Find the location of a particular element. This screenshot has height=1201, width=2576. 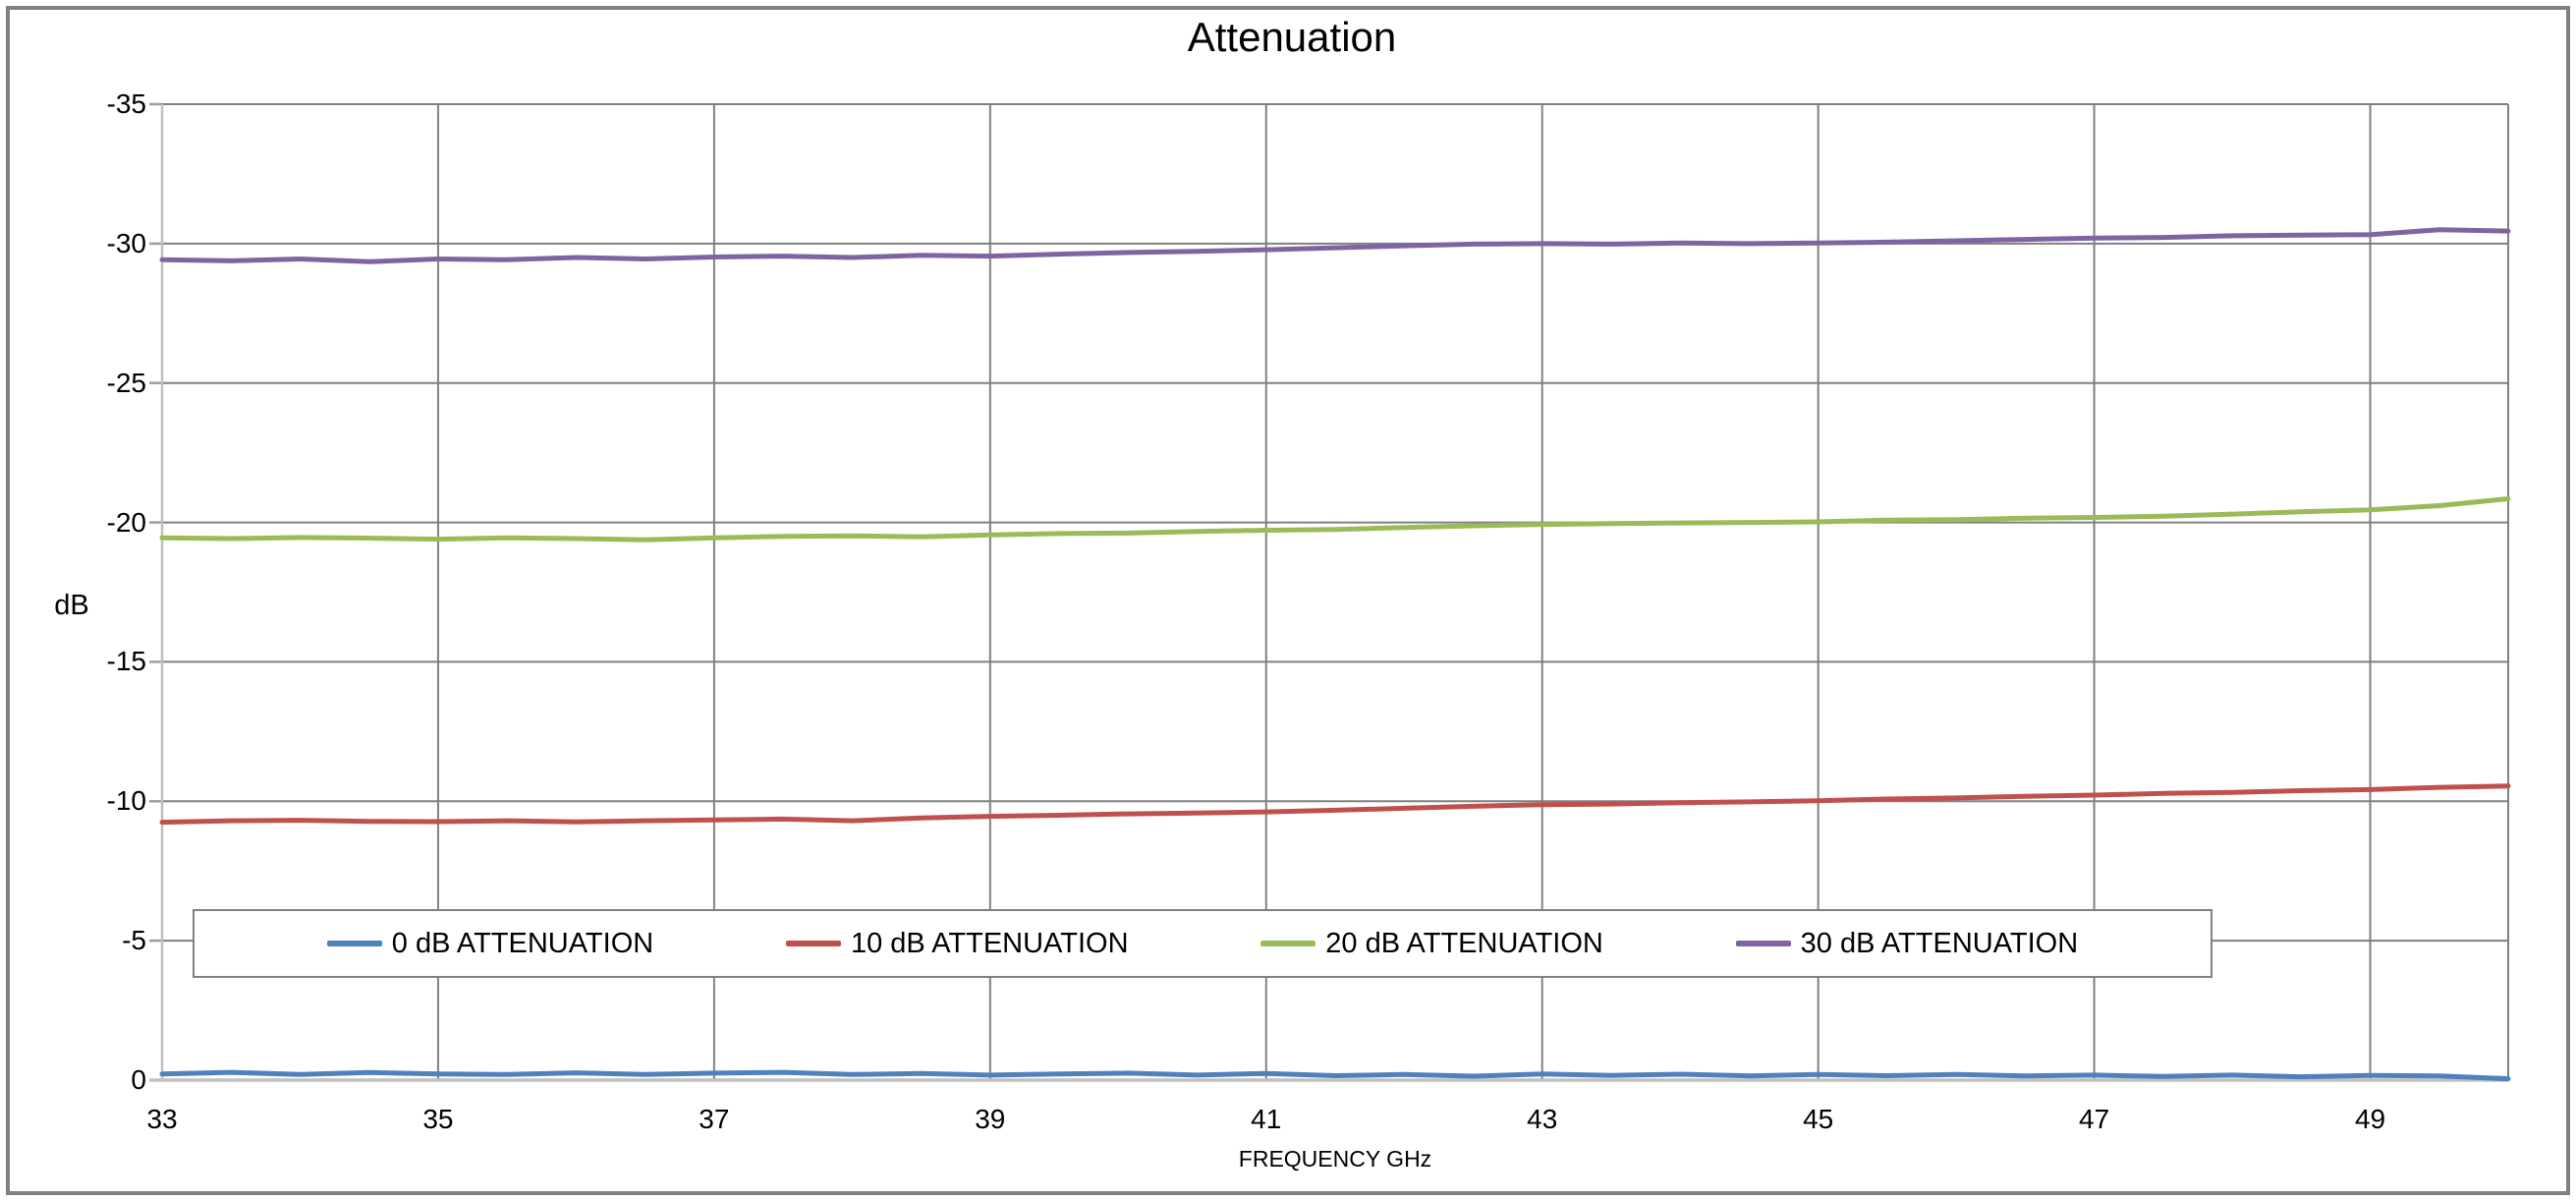

legend-swatch-20db is located at coordinates (1288, 943).